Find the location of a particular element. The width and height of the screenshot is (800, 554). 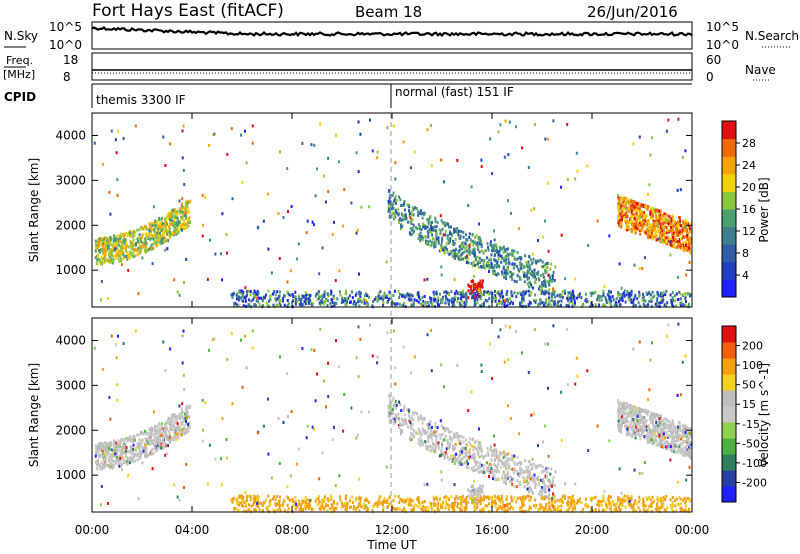

freq-label: Freq. is located at coordinates (19, 60).